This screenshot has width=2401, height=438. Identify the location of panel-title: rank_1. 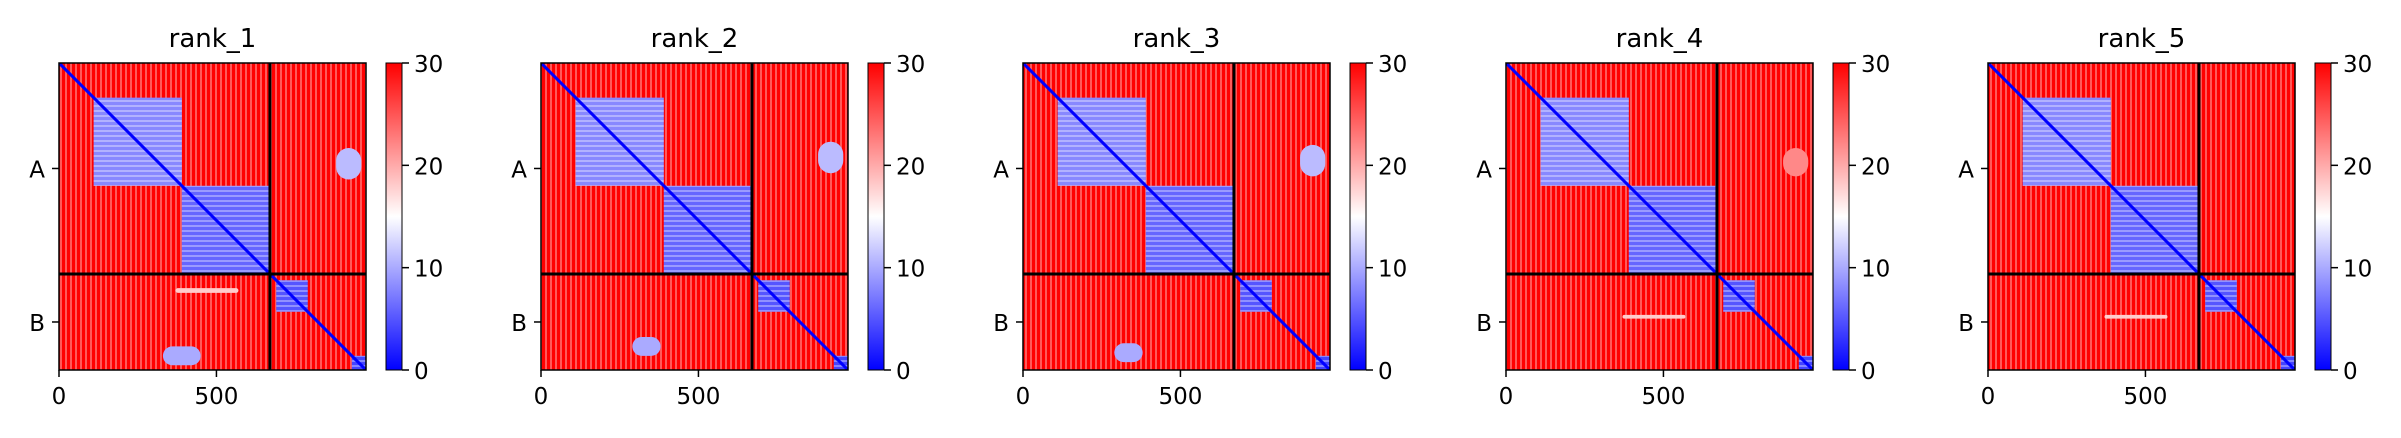
(213, 39).